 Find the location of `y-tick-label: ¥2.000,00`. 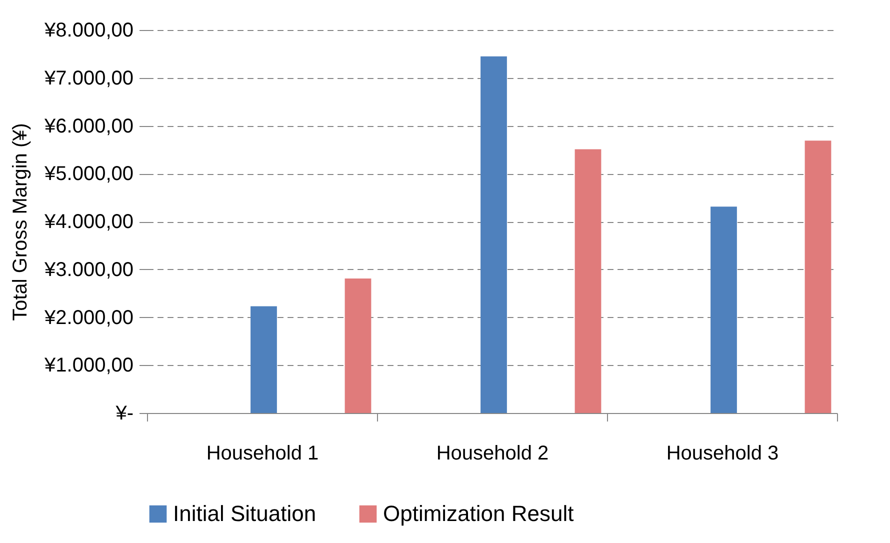

y-tick-label: ¥2.000,00 is located at coordinates (89, 317).